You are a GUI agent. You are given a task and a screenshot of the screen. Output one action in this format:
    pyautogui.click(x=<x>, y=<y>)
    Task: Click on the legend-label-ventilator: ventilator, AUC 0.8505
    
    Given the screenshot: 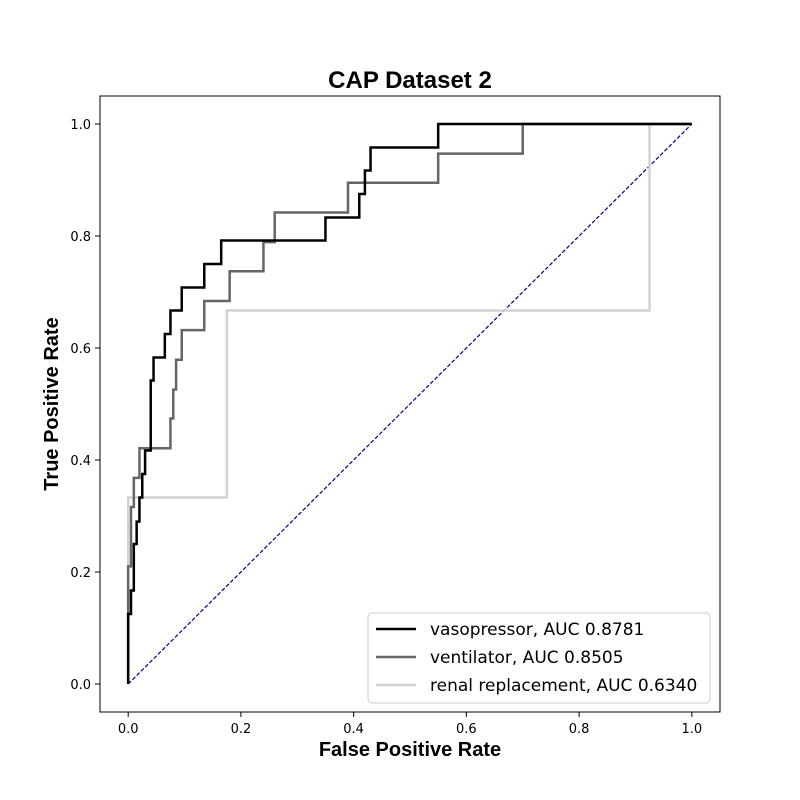 What is the action you would take?
    pyautogui.click(x=527, y=658)
    